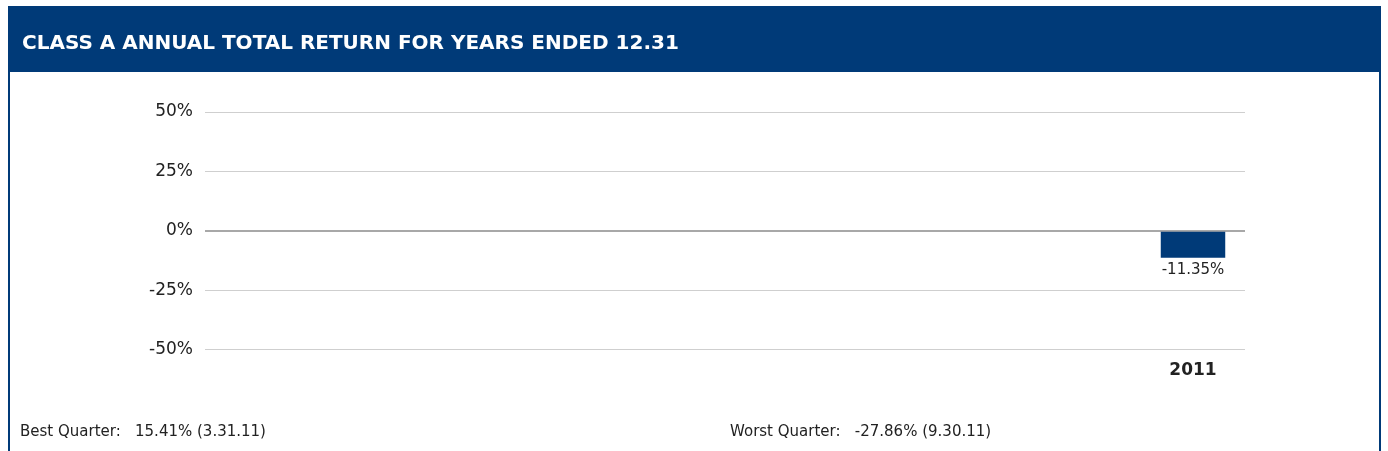  Describe the element at coordinates (143, 431) in the screenshot. I see `text: Best Quarter: 15.41% (3.31.11)` at that location.